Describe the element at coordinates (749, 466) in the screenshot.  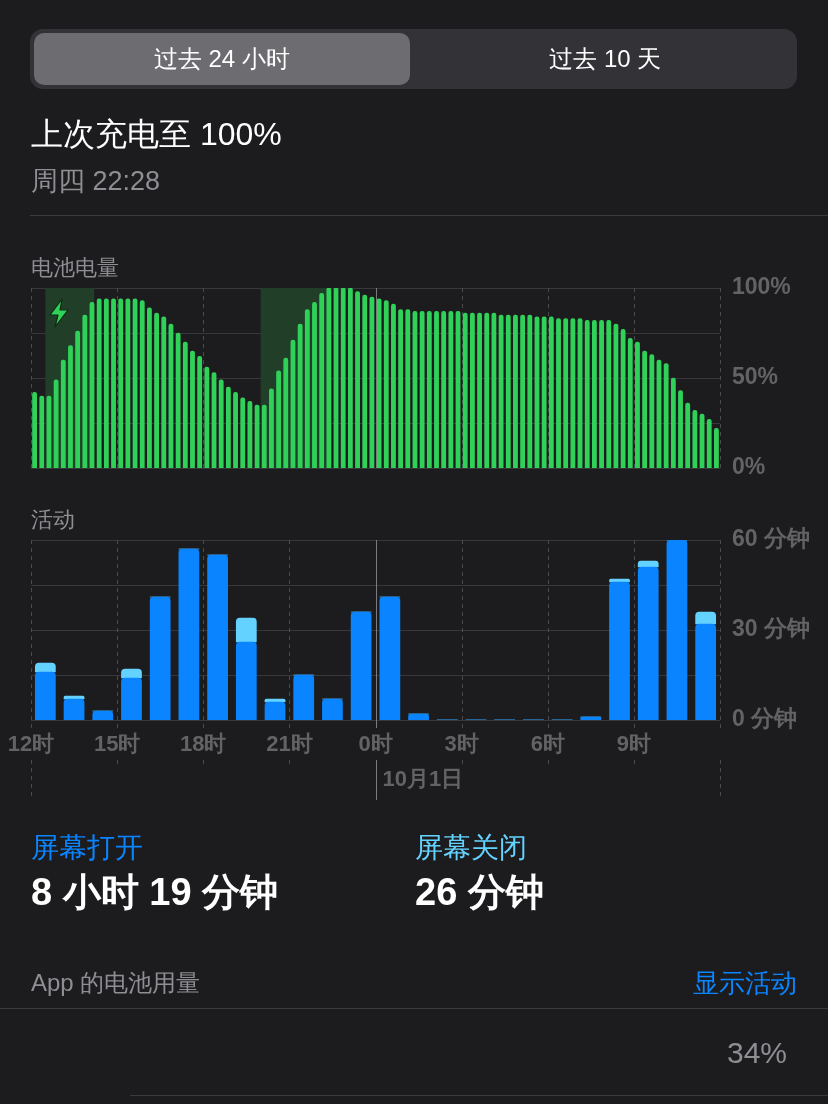
I see `y-tick-label: 0%` at that location.